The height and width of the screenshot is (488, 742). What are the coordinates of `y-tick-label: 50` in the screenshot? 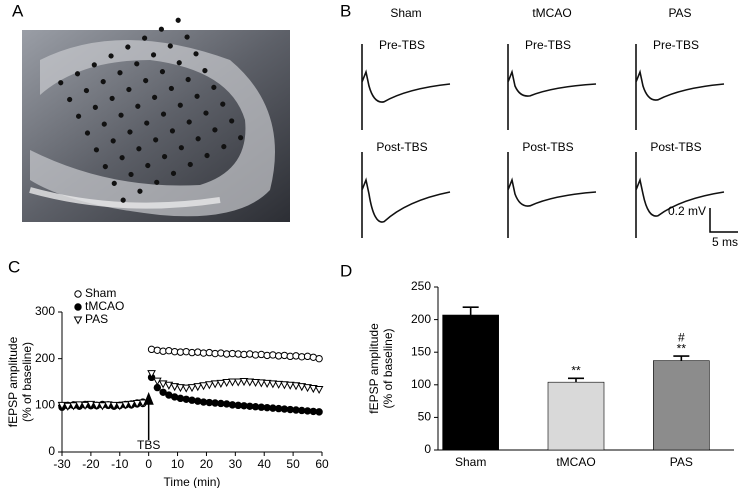 It's located at (425, 417).